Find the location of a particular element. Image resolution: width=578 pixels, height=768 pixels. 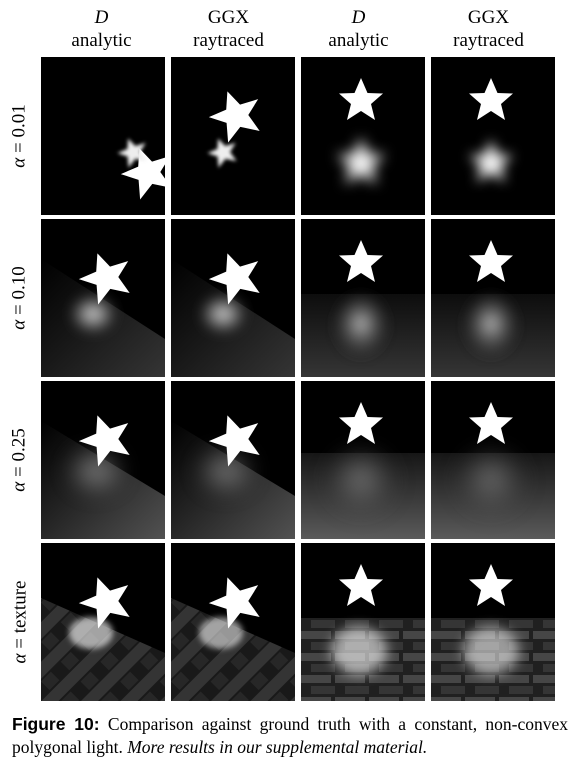

row-label-2: α = 0.10 is located at coordinates (20, 298).